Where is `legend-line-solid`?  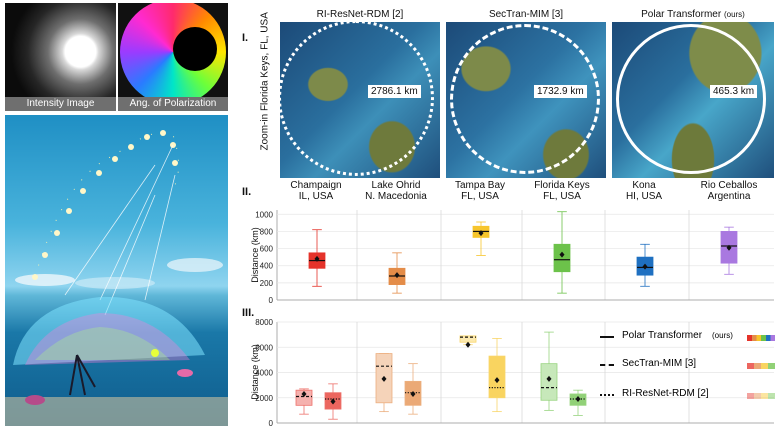
legend-line-solid is located at coordinates (607, 337).